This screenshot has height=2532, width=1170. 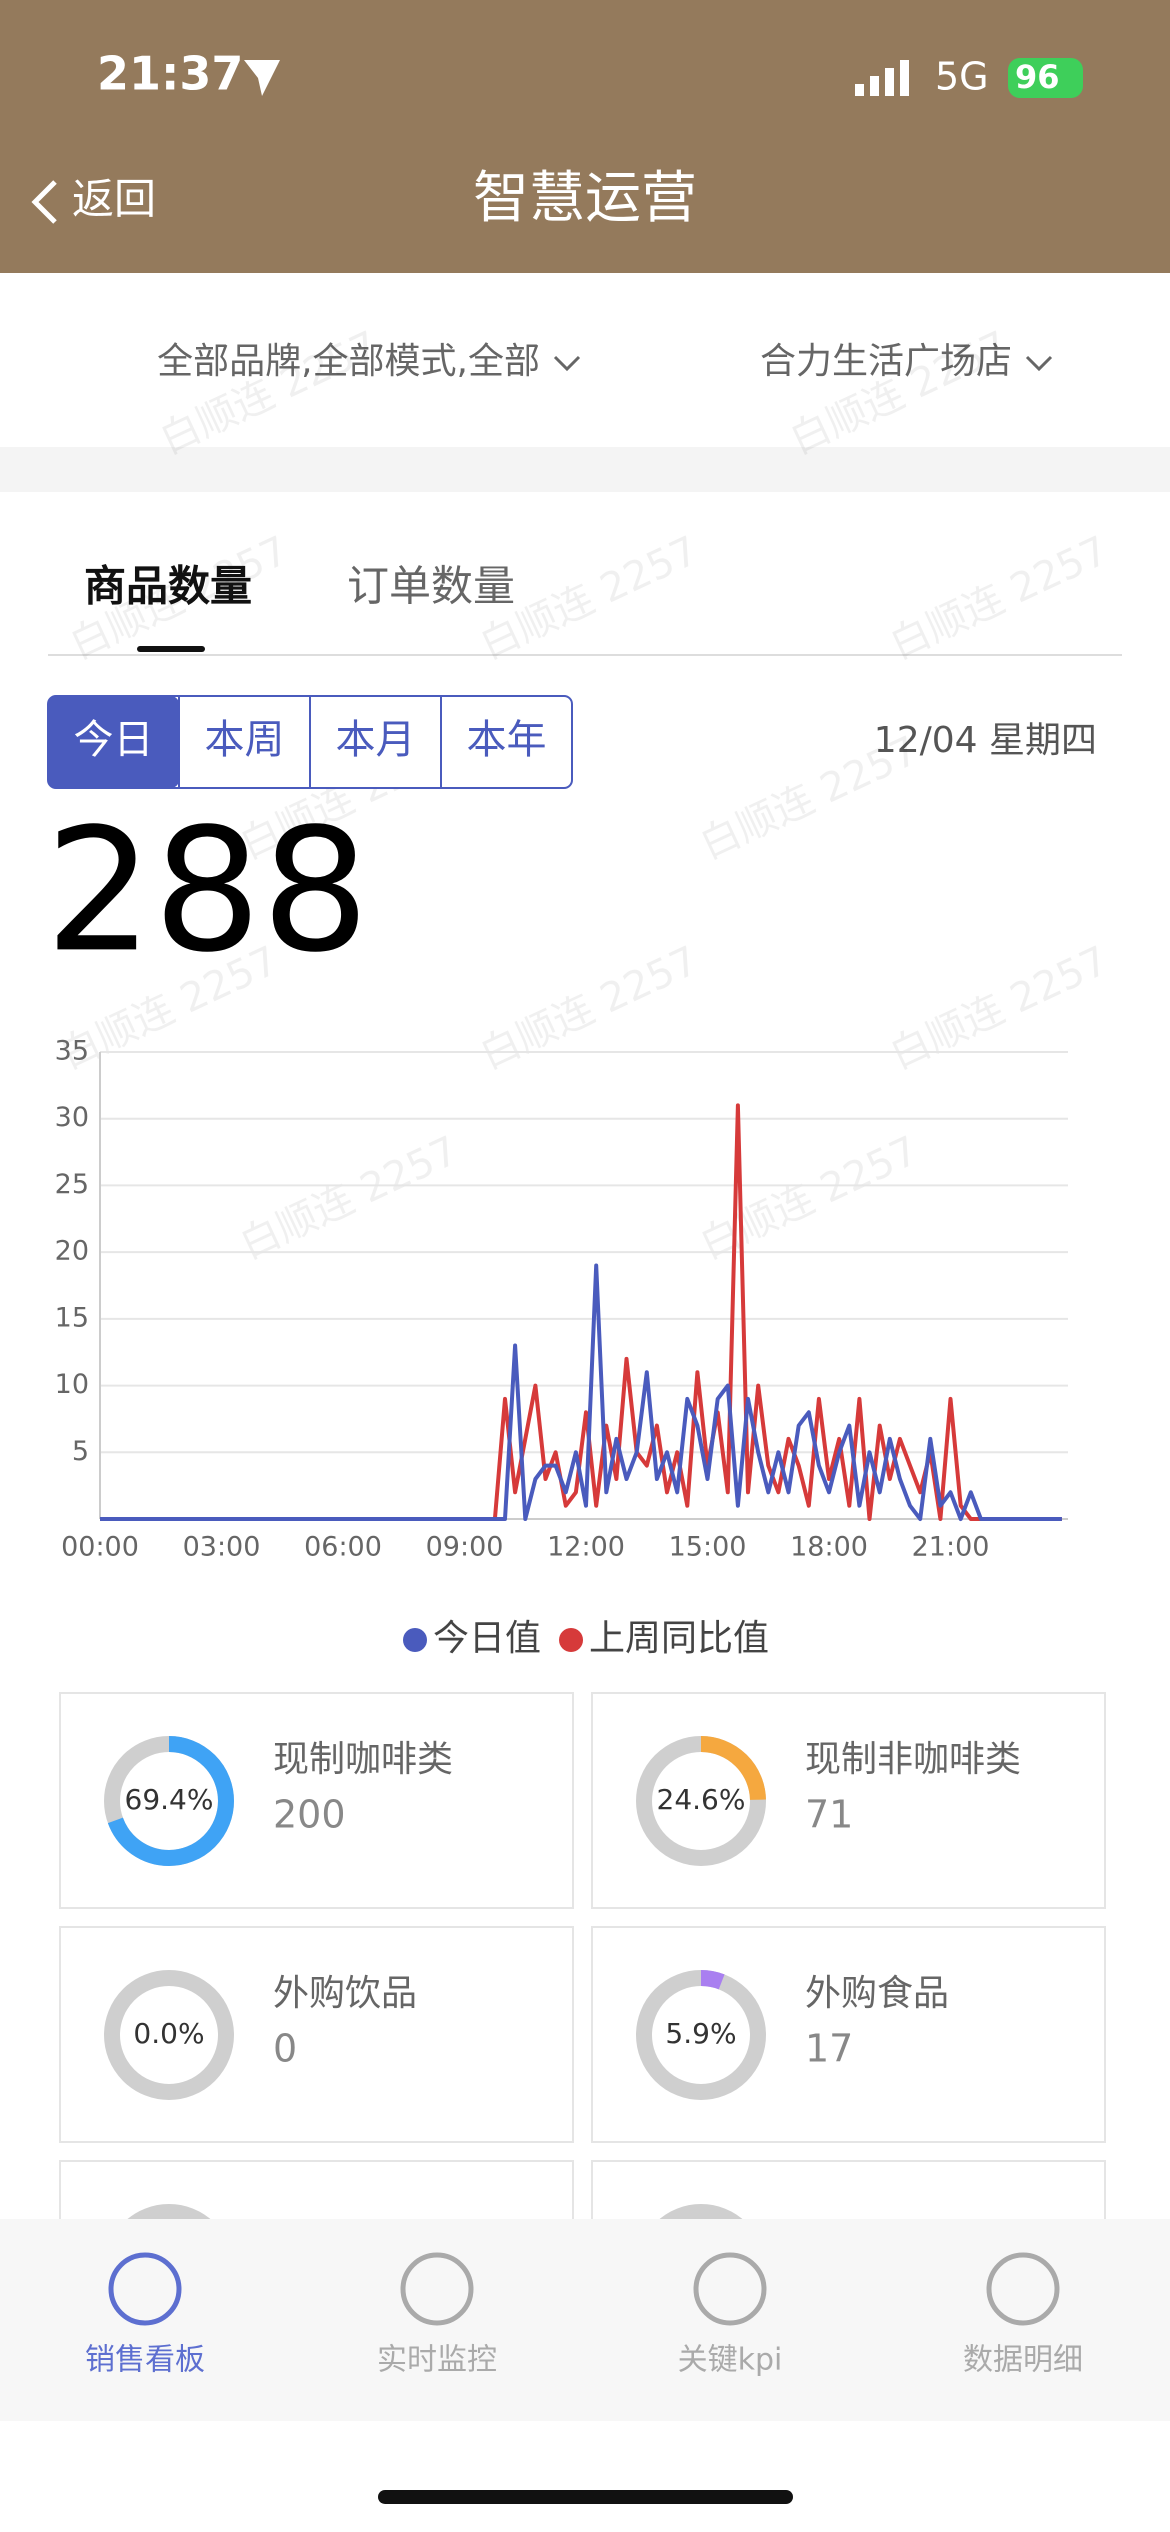 I want to click on ring-base, so click(x=169, y=2035).